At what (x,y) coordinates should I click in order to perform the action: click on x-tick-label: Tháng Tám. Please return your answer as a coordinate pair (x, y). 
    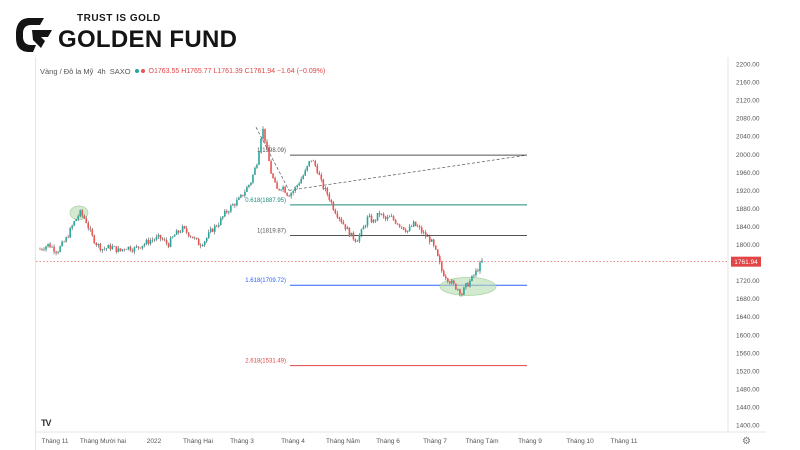
    Looking at the image, I should click on (481, 441).